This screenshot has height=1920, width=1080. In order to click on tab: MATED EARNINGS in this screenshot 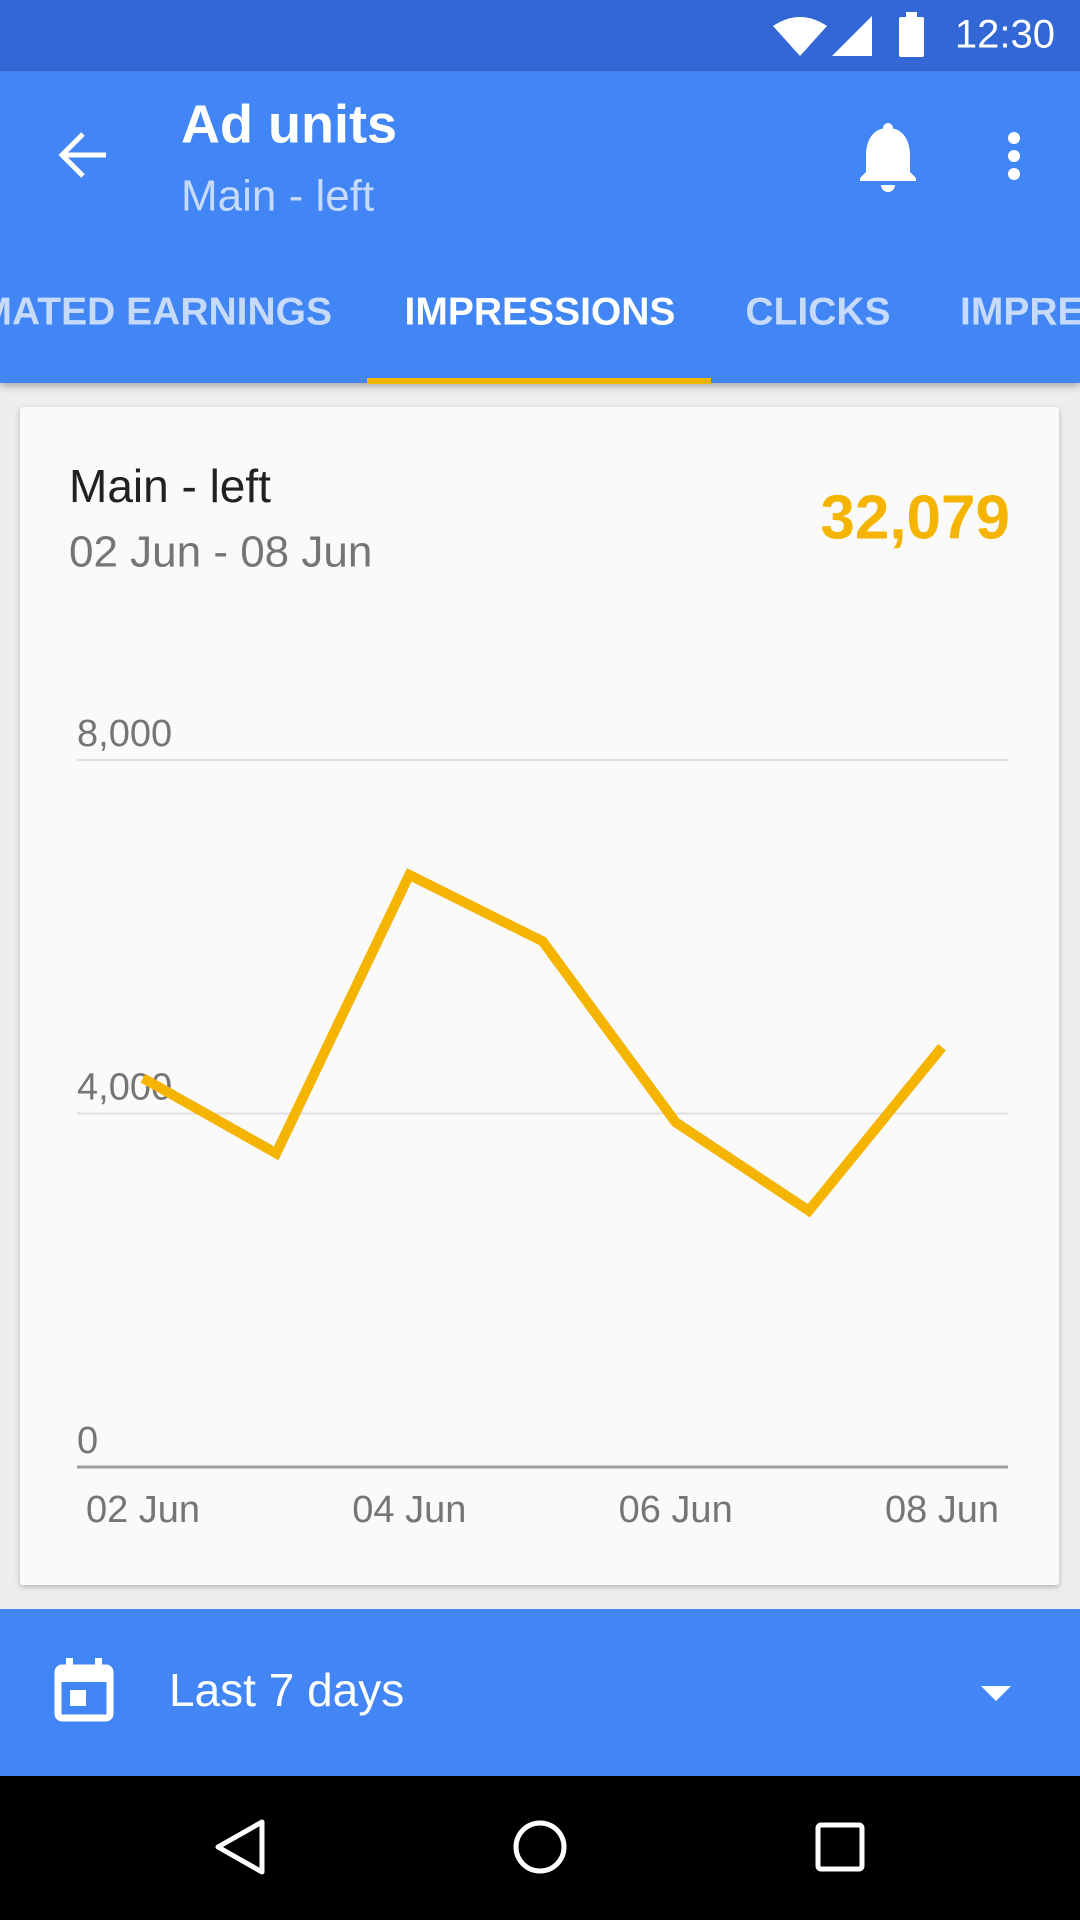, I will do `click(166, 311)`.